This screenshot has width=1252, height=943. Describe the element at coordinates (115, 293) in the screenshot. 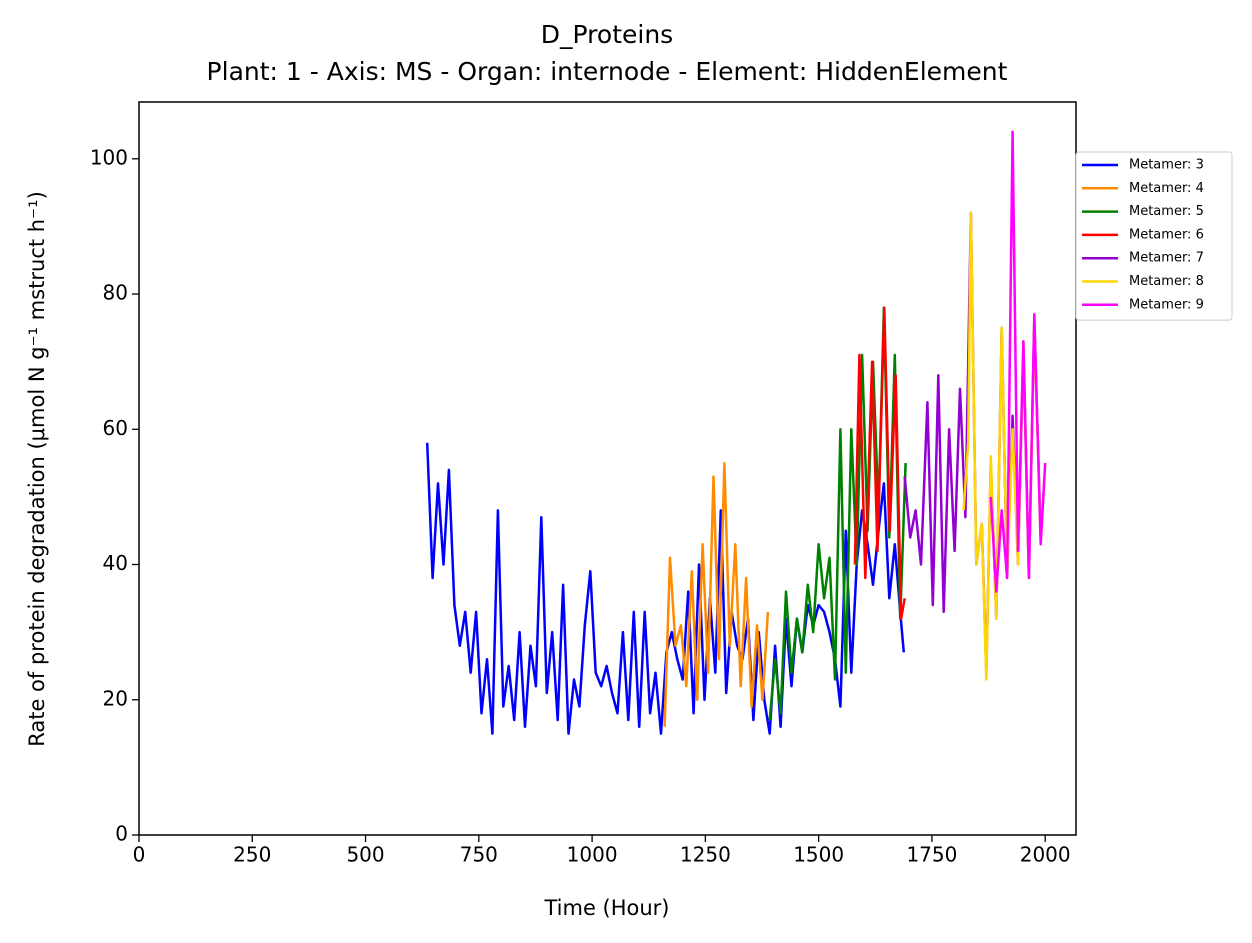

I see `y-tick-label: 80` at that location.